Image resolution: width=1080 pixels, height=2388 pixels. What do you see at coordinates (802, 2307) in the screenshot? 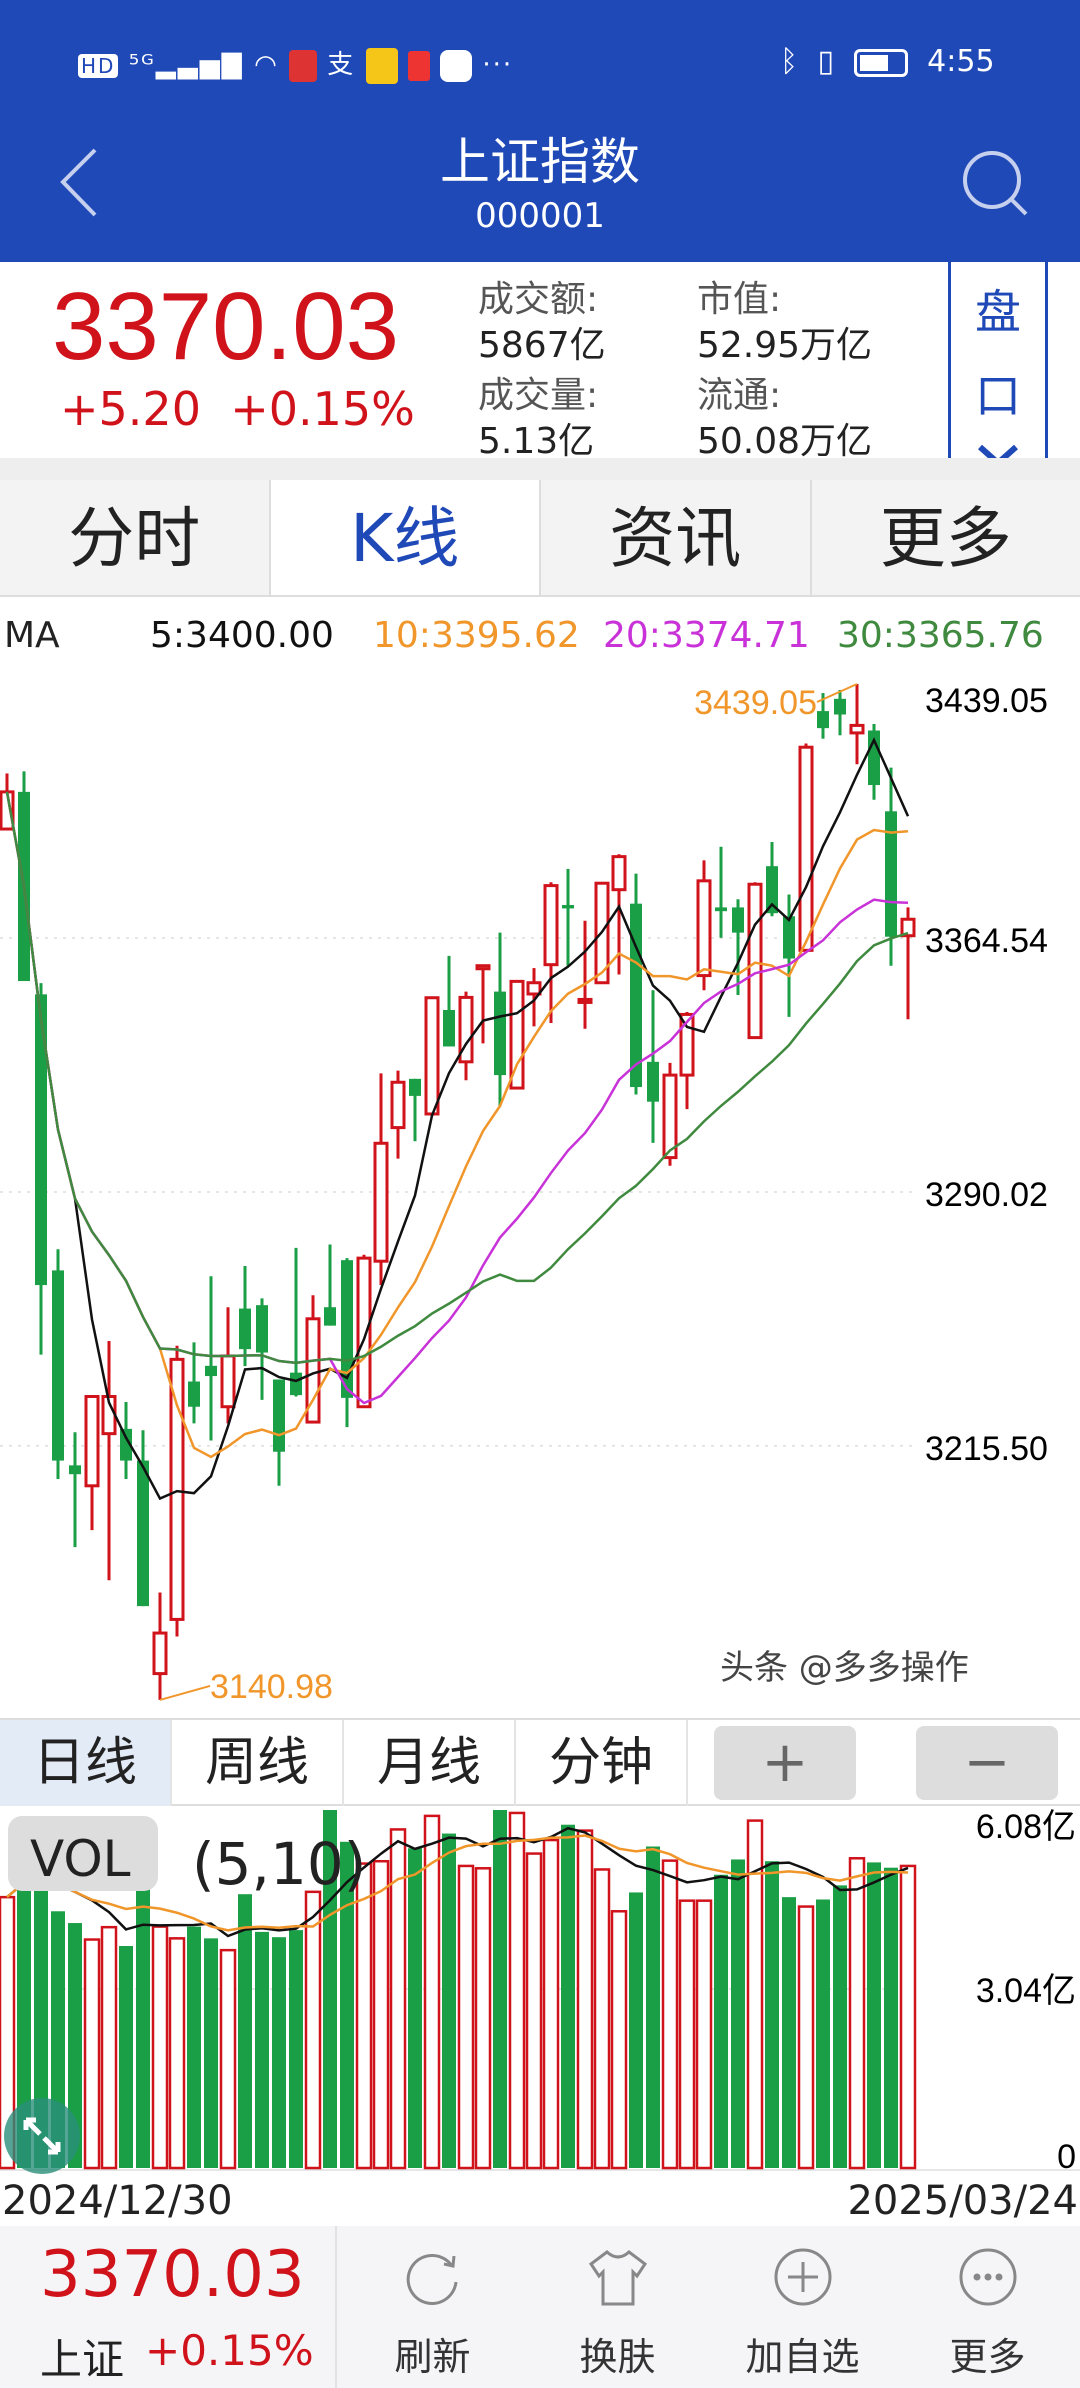
I see `add-watchlist-button: 加自选` at bounding box center [802, 2307].